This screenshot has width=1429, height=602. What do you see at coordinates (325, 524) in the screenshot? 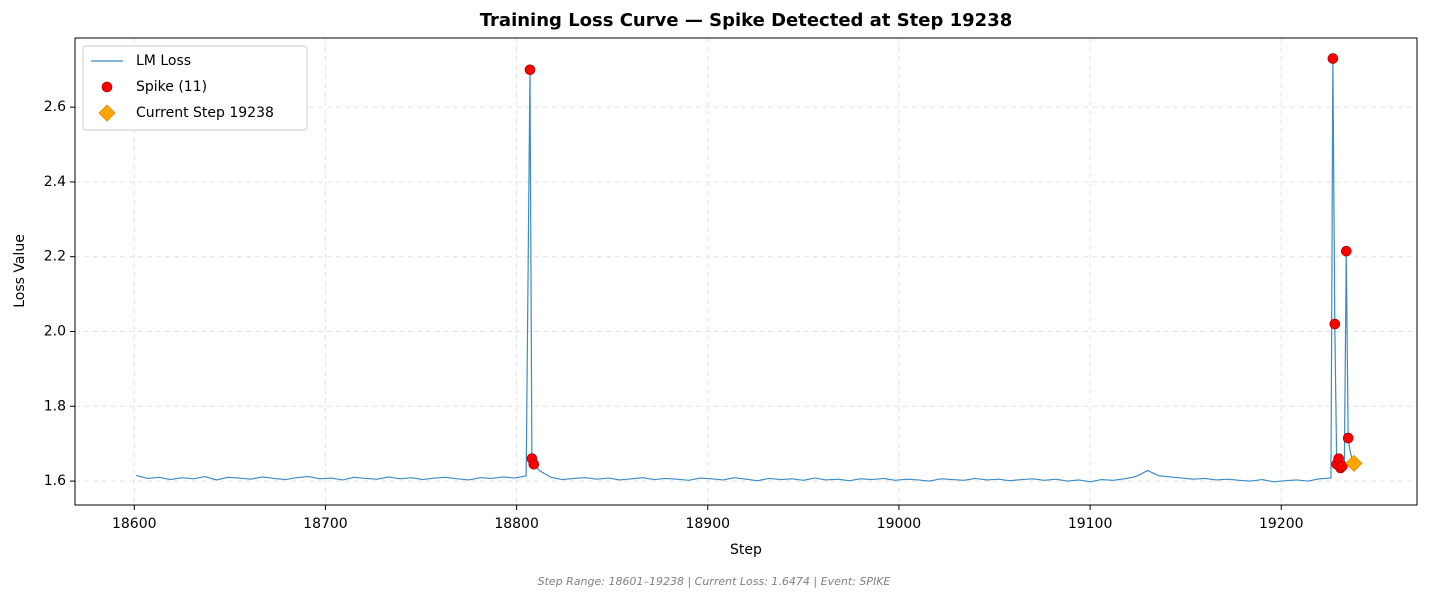
I see `x-tick-label: 18700` at bounding box center [325, 524].